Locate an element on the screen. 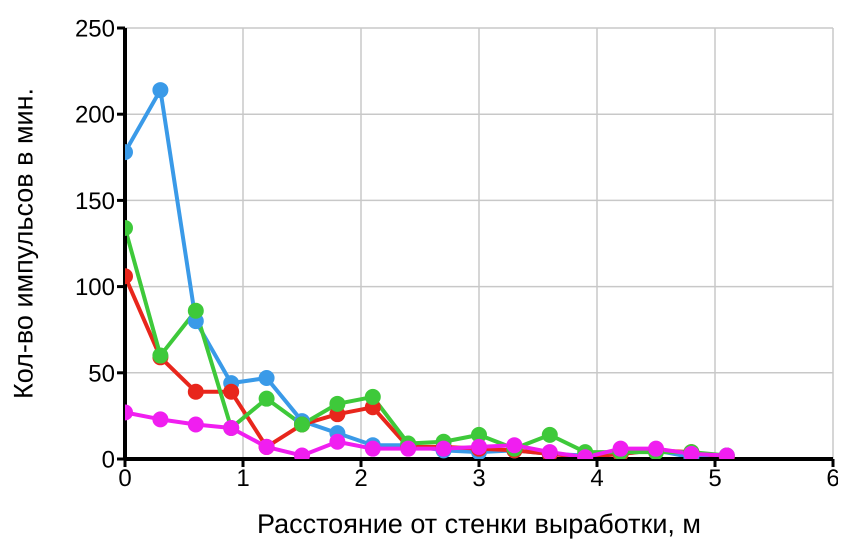 This screenshot has height=559, width=846. y-tick-label: 200 is located at coordinates (94, 115).